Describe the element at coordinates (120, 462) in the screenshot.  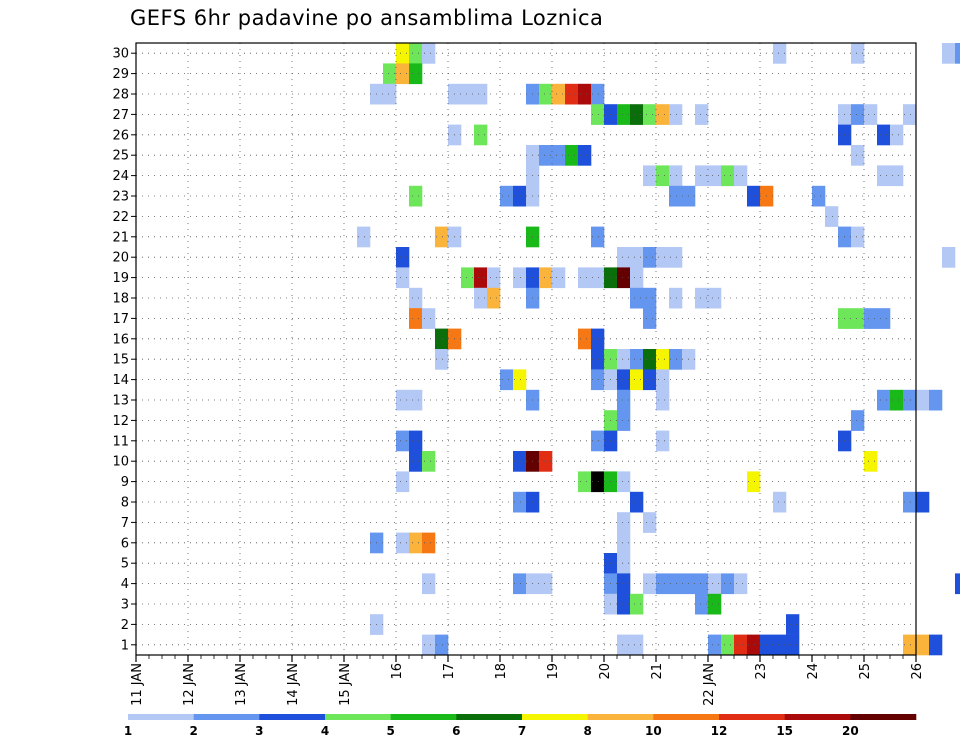
I see `y-tick-label: 10` at that location.